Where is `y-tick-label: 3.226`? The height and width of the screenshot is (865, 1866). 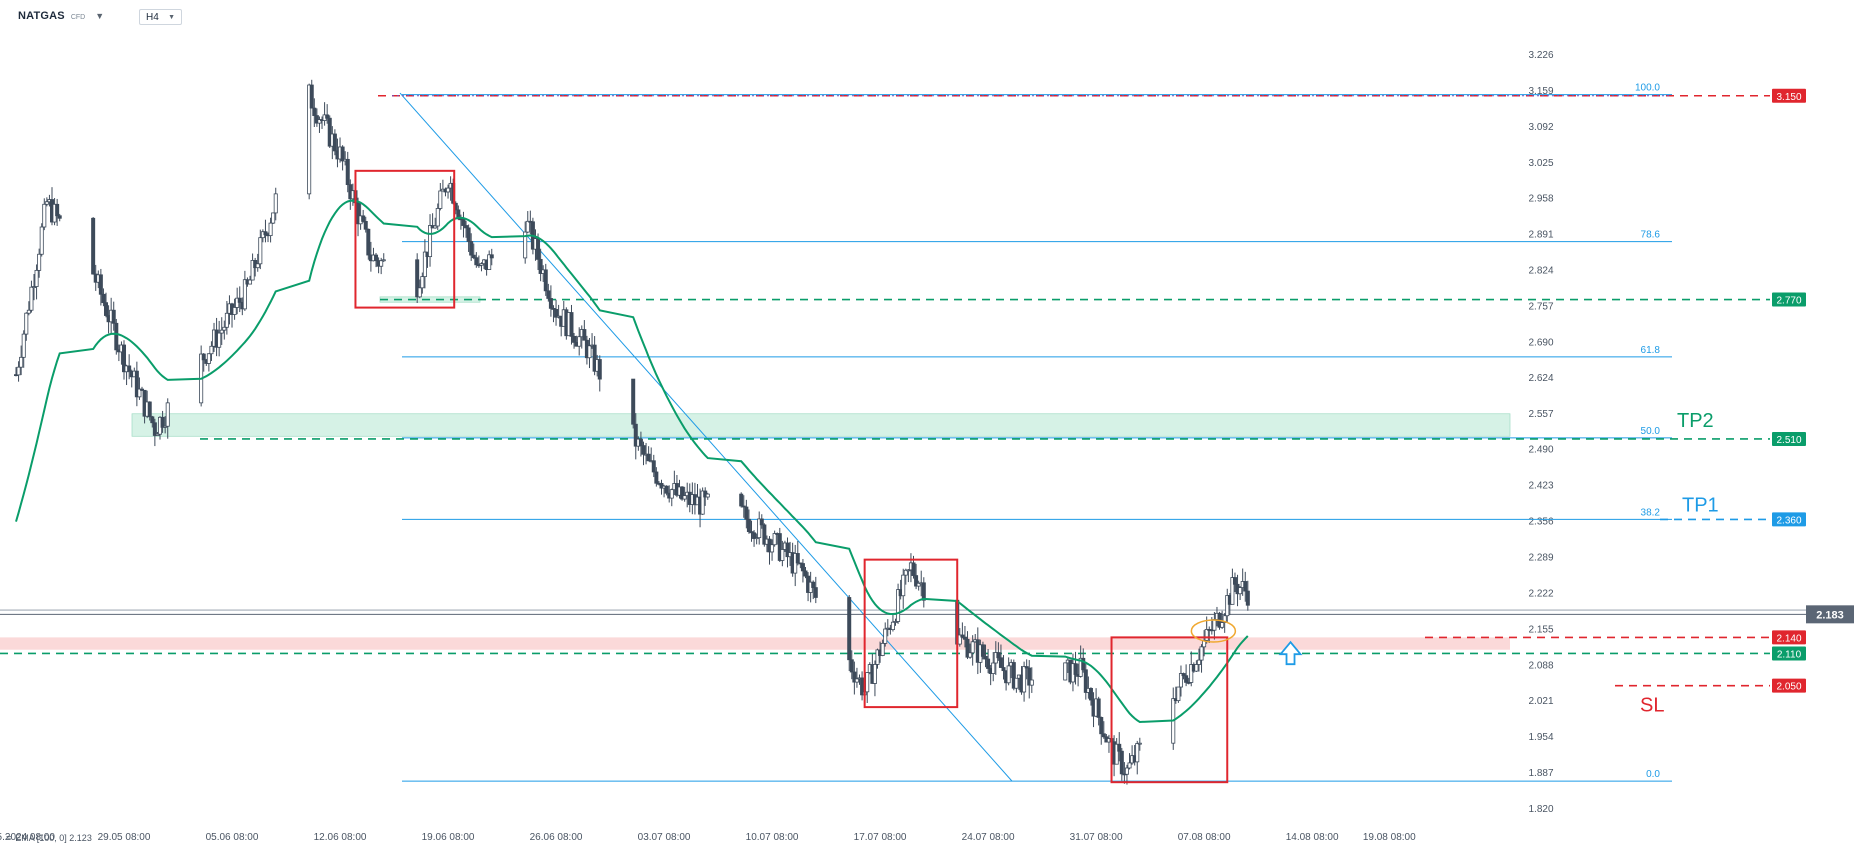 y-tick-label: 3.226 is located at coordinates (1540, 55).